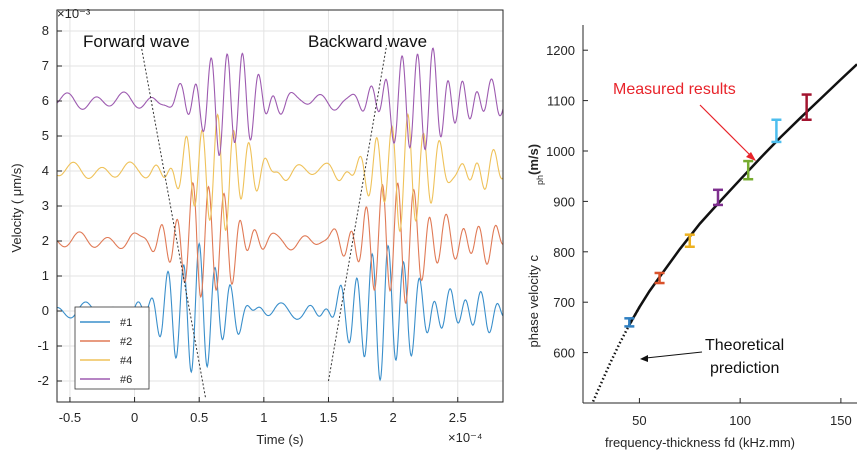  What do you see at coordinates (533, 159) in the screenshot?
I see `right-y-axis-unit: (m/s)` at bounding box center [533, 159].